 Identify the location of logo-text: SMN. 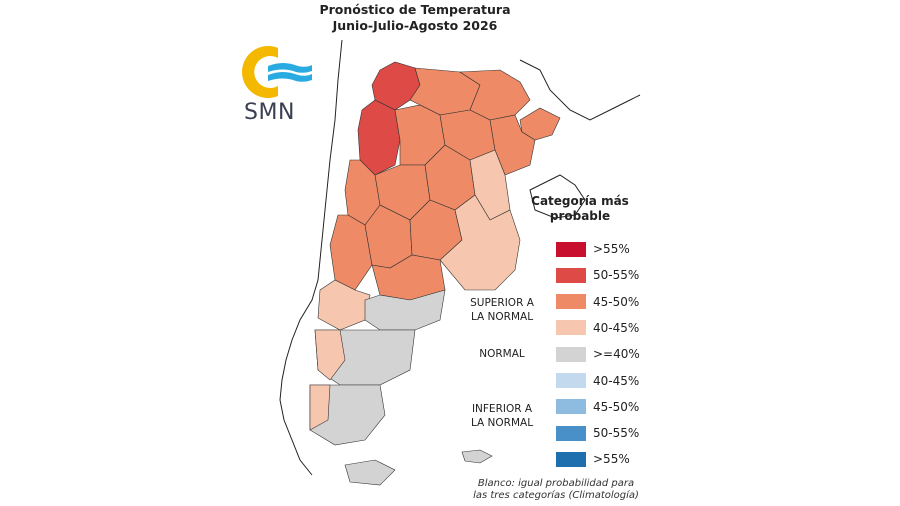
(269, 112).